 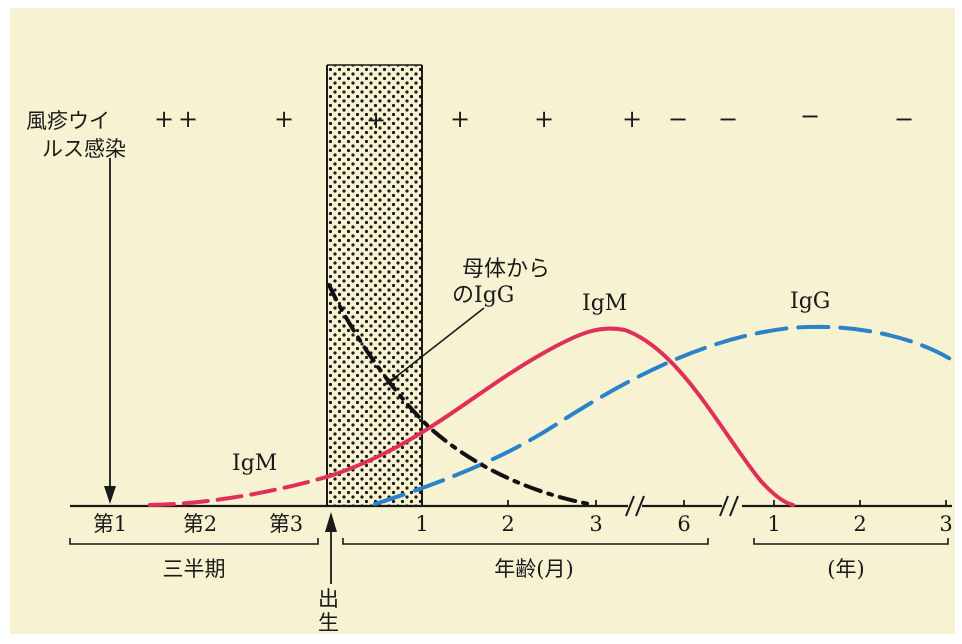 What do you see at coordinates (331, 548) in the screenshot?
I see `up-arrow-icon` at bounding box center [331, 548].